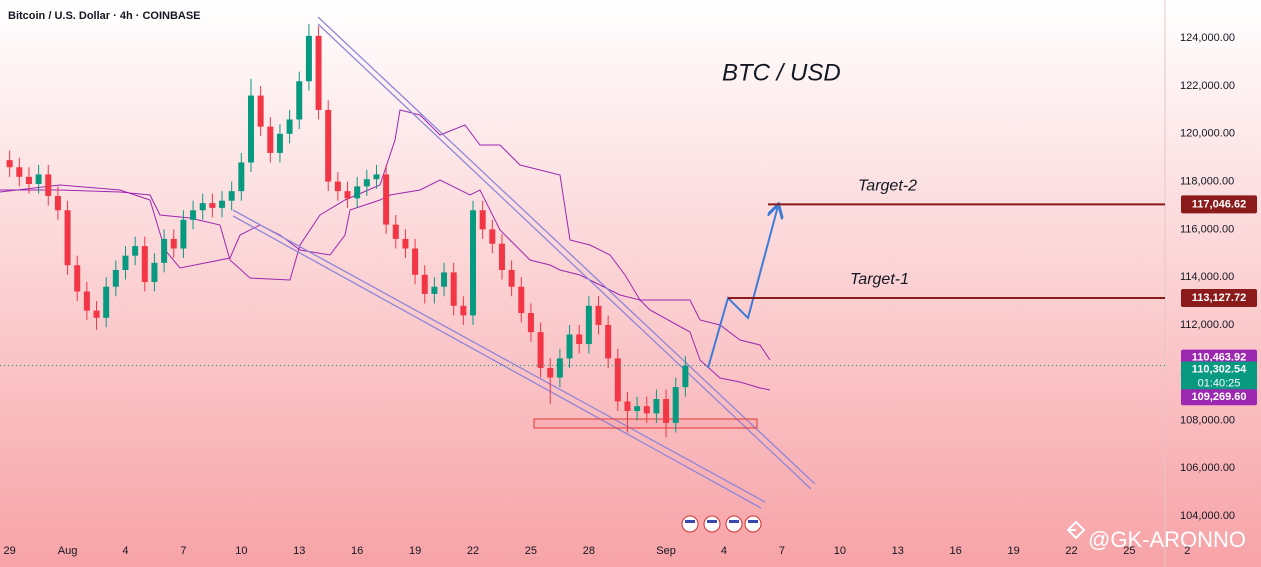 Image resolution: width=1261 pixels, height=567 pixels. I want to click on watermark-icon, so click(1076, 530).